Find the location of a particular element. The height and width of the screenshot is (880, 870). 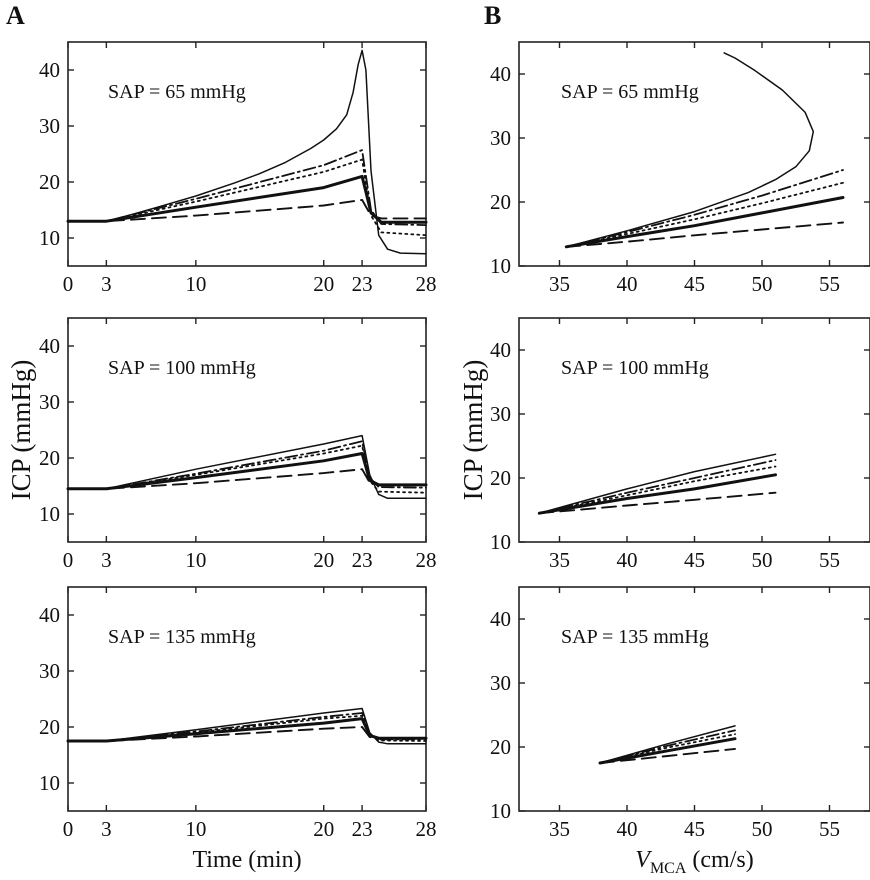

x-axis-label: VMCA (cm/s) is located at coordinates (694, 862).